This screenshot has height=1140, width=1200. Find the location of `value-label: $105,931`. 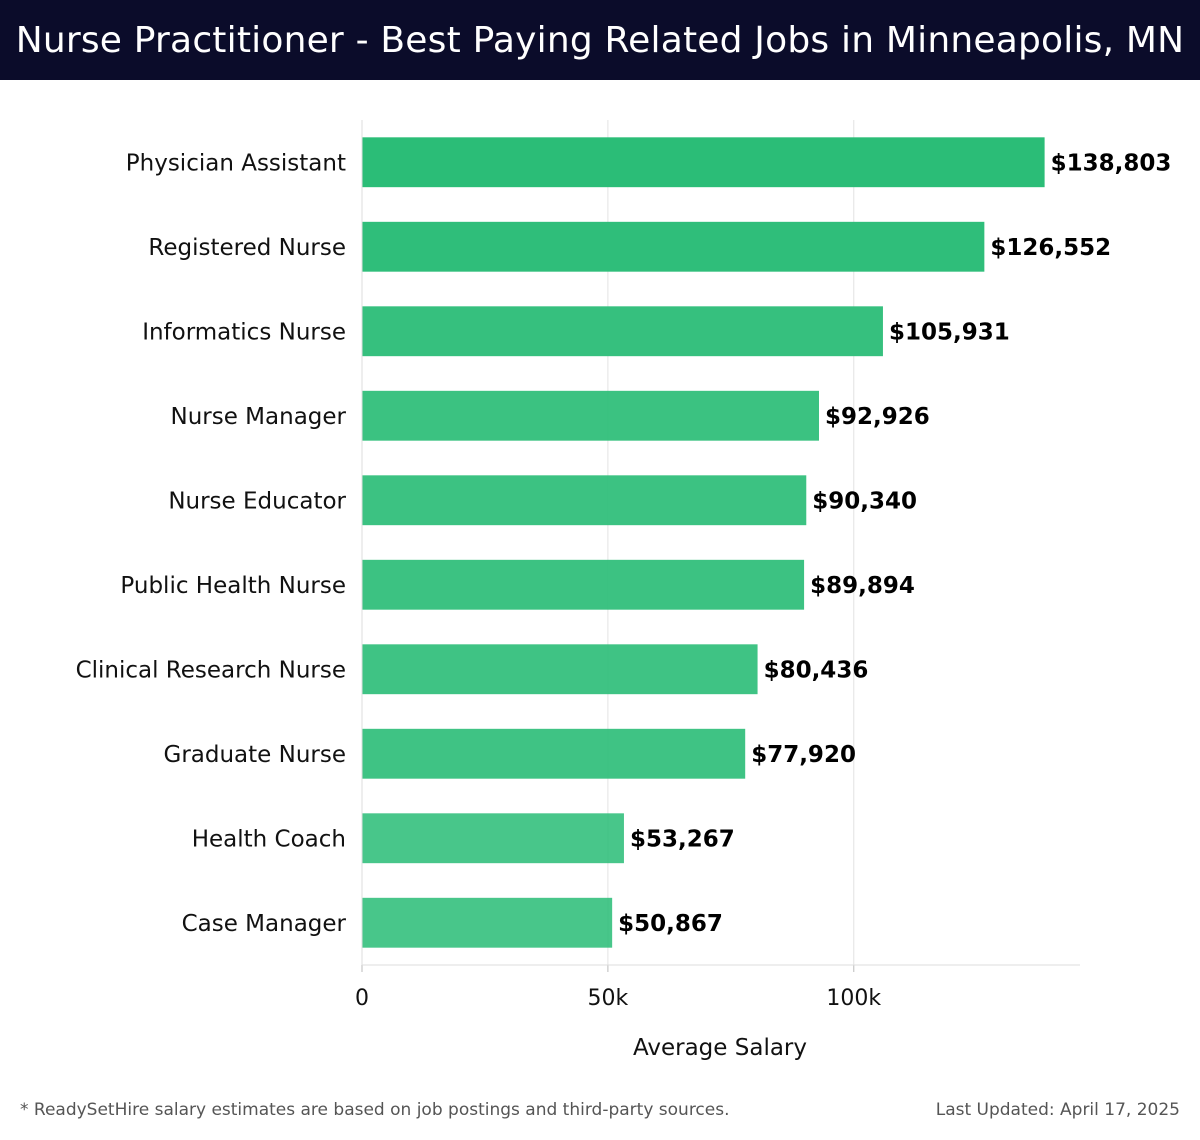

value-label: $105,931 is located at coordinates (949, 332).